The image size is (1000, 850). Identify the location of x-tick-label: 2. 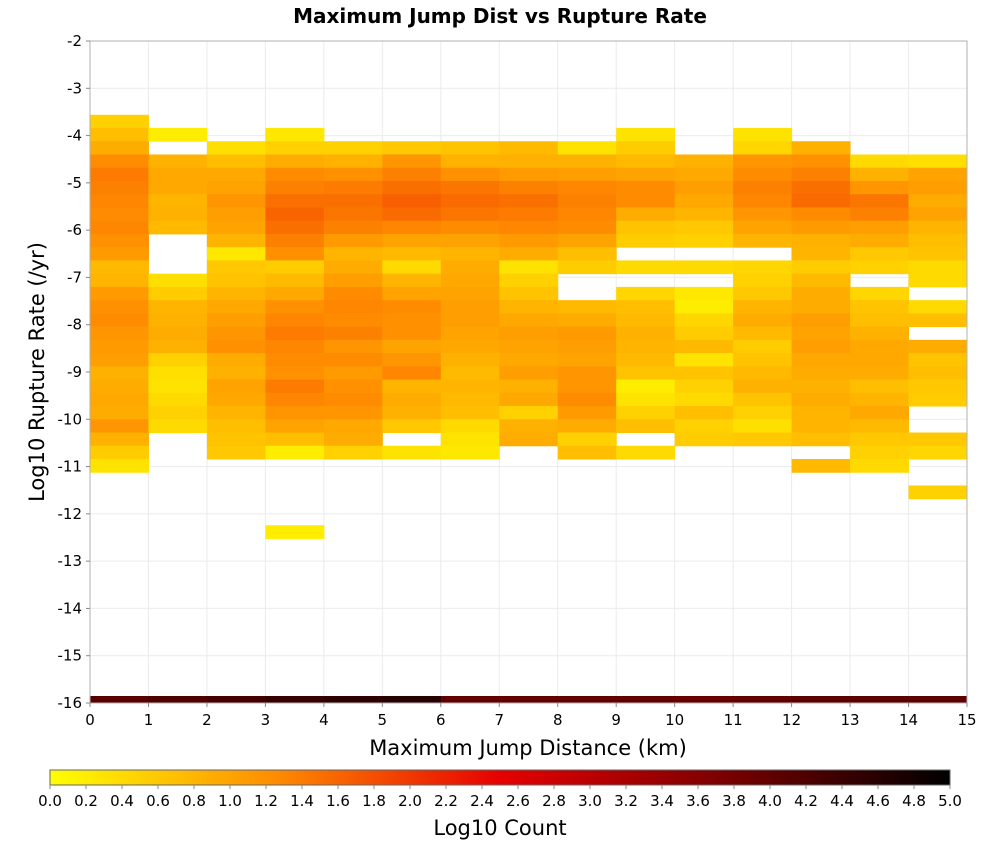
(207, 720).